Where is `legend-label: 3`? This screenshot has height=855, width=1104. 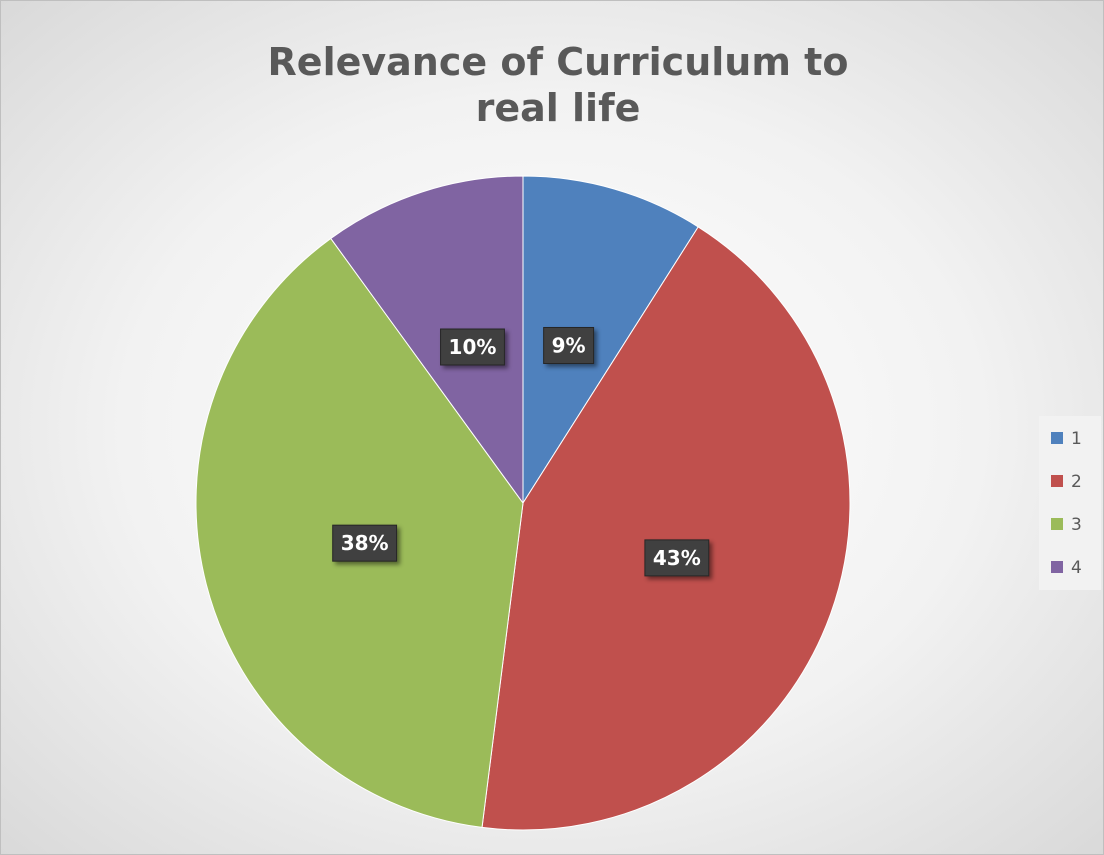 legend-label: 3 is located at coordinates (1076, 525).